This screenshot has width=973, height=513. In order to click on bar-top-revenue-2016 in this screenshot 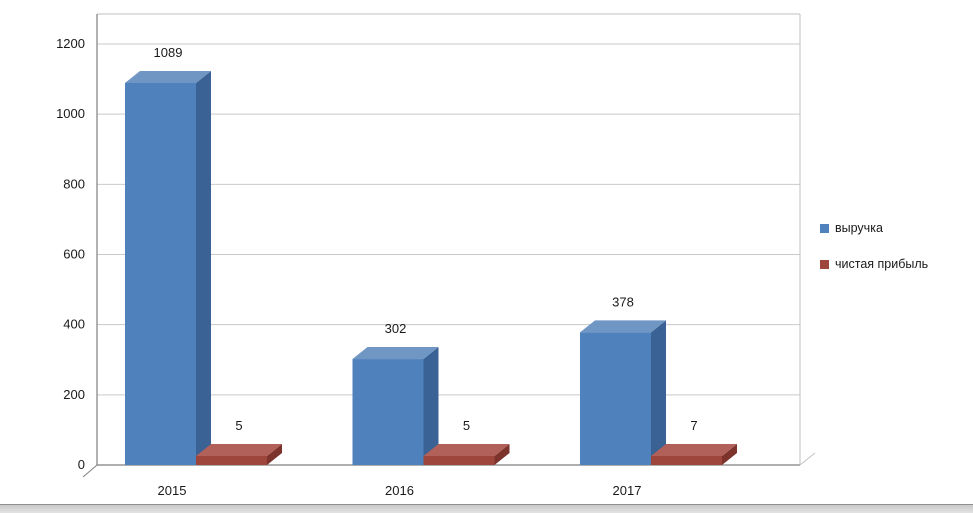, I will do `click(395, 353)`.